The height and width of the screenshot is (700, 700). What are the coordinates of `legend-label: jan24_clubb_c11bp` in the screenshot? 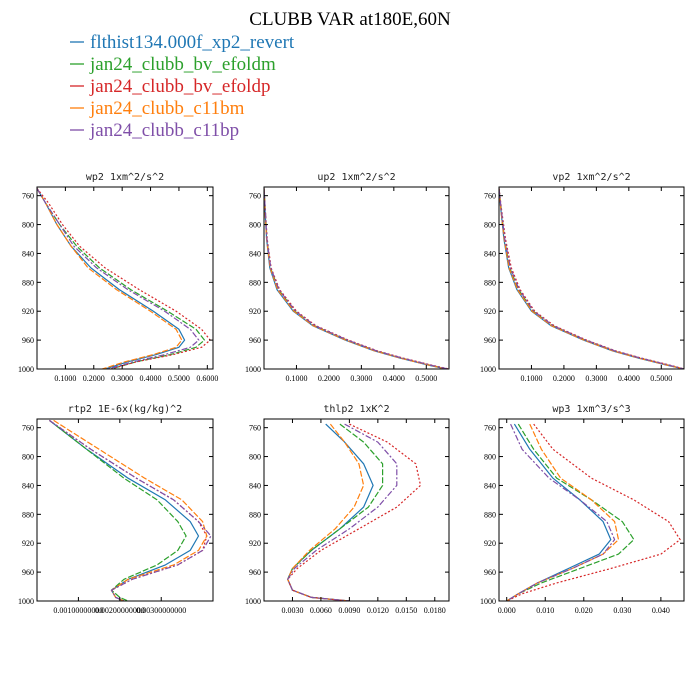 It's located at (164, 130).